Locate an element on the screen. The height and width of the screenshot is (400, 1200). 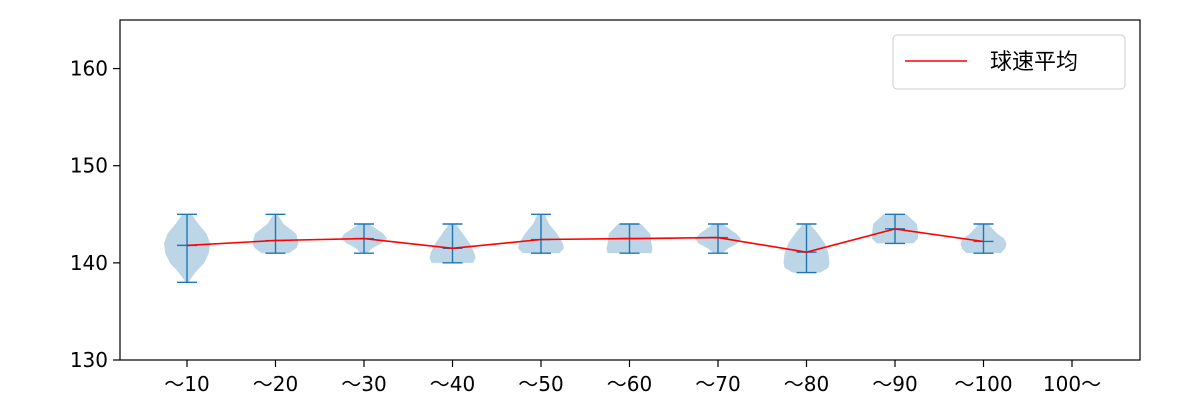
y-axis: 130 140 150 160 is located at coordinates (95, 214).